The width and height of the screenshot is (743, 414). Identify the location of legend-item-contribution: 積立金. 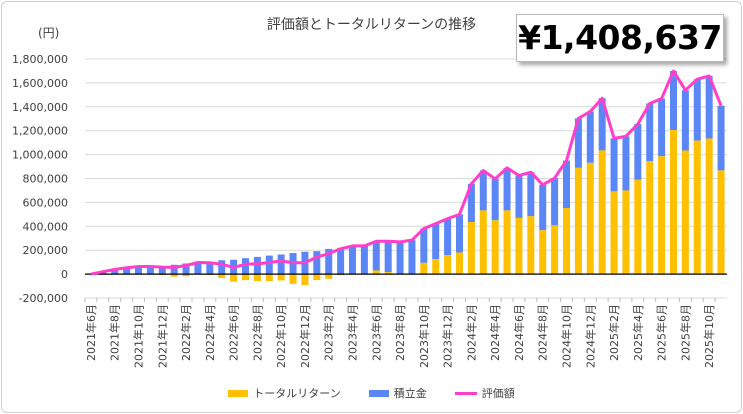
(397, 393).